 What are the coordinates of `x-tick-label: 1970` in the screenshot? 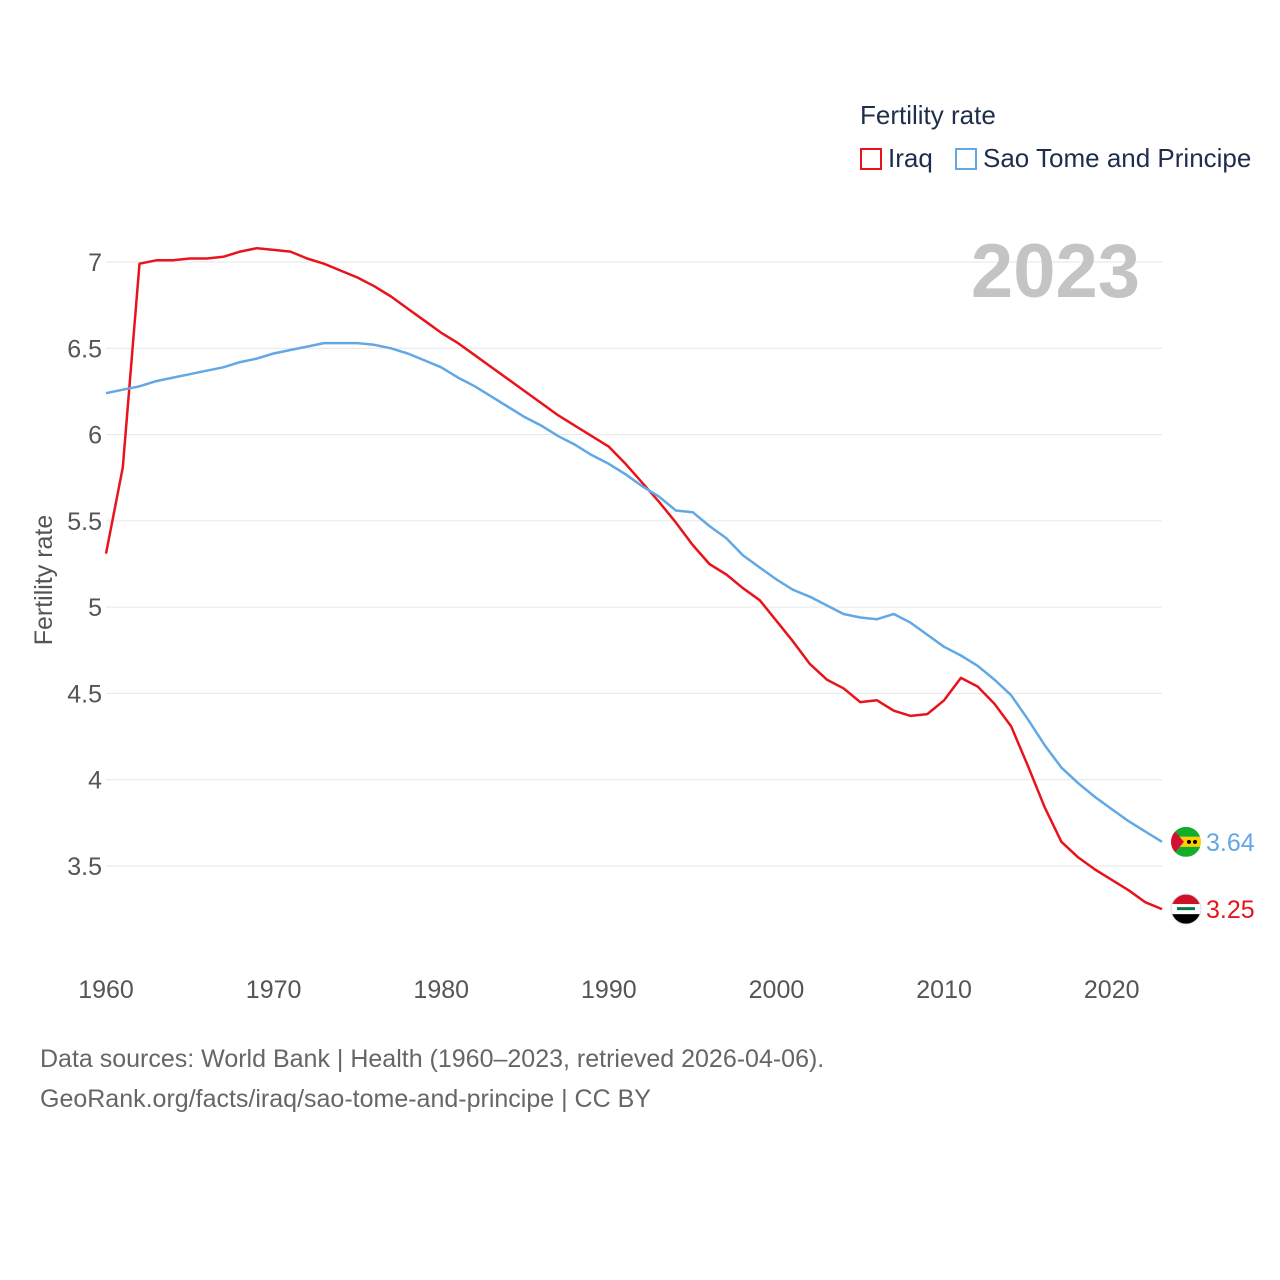 It's located at (274, 990).